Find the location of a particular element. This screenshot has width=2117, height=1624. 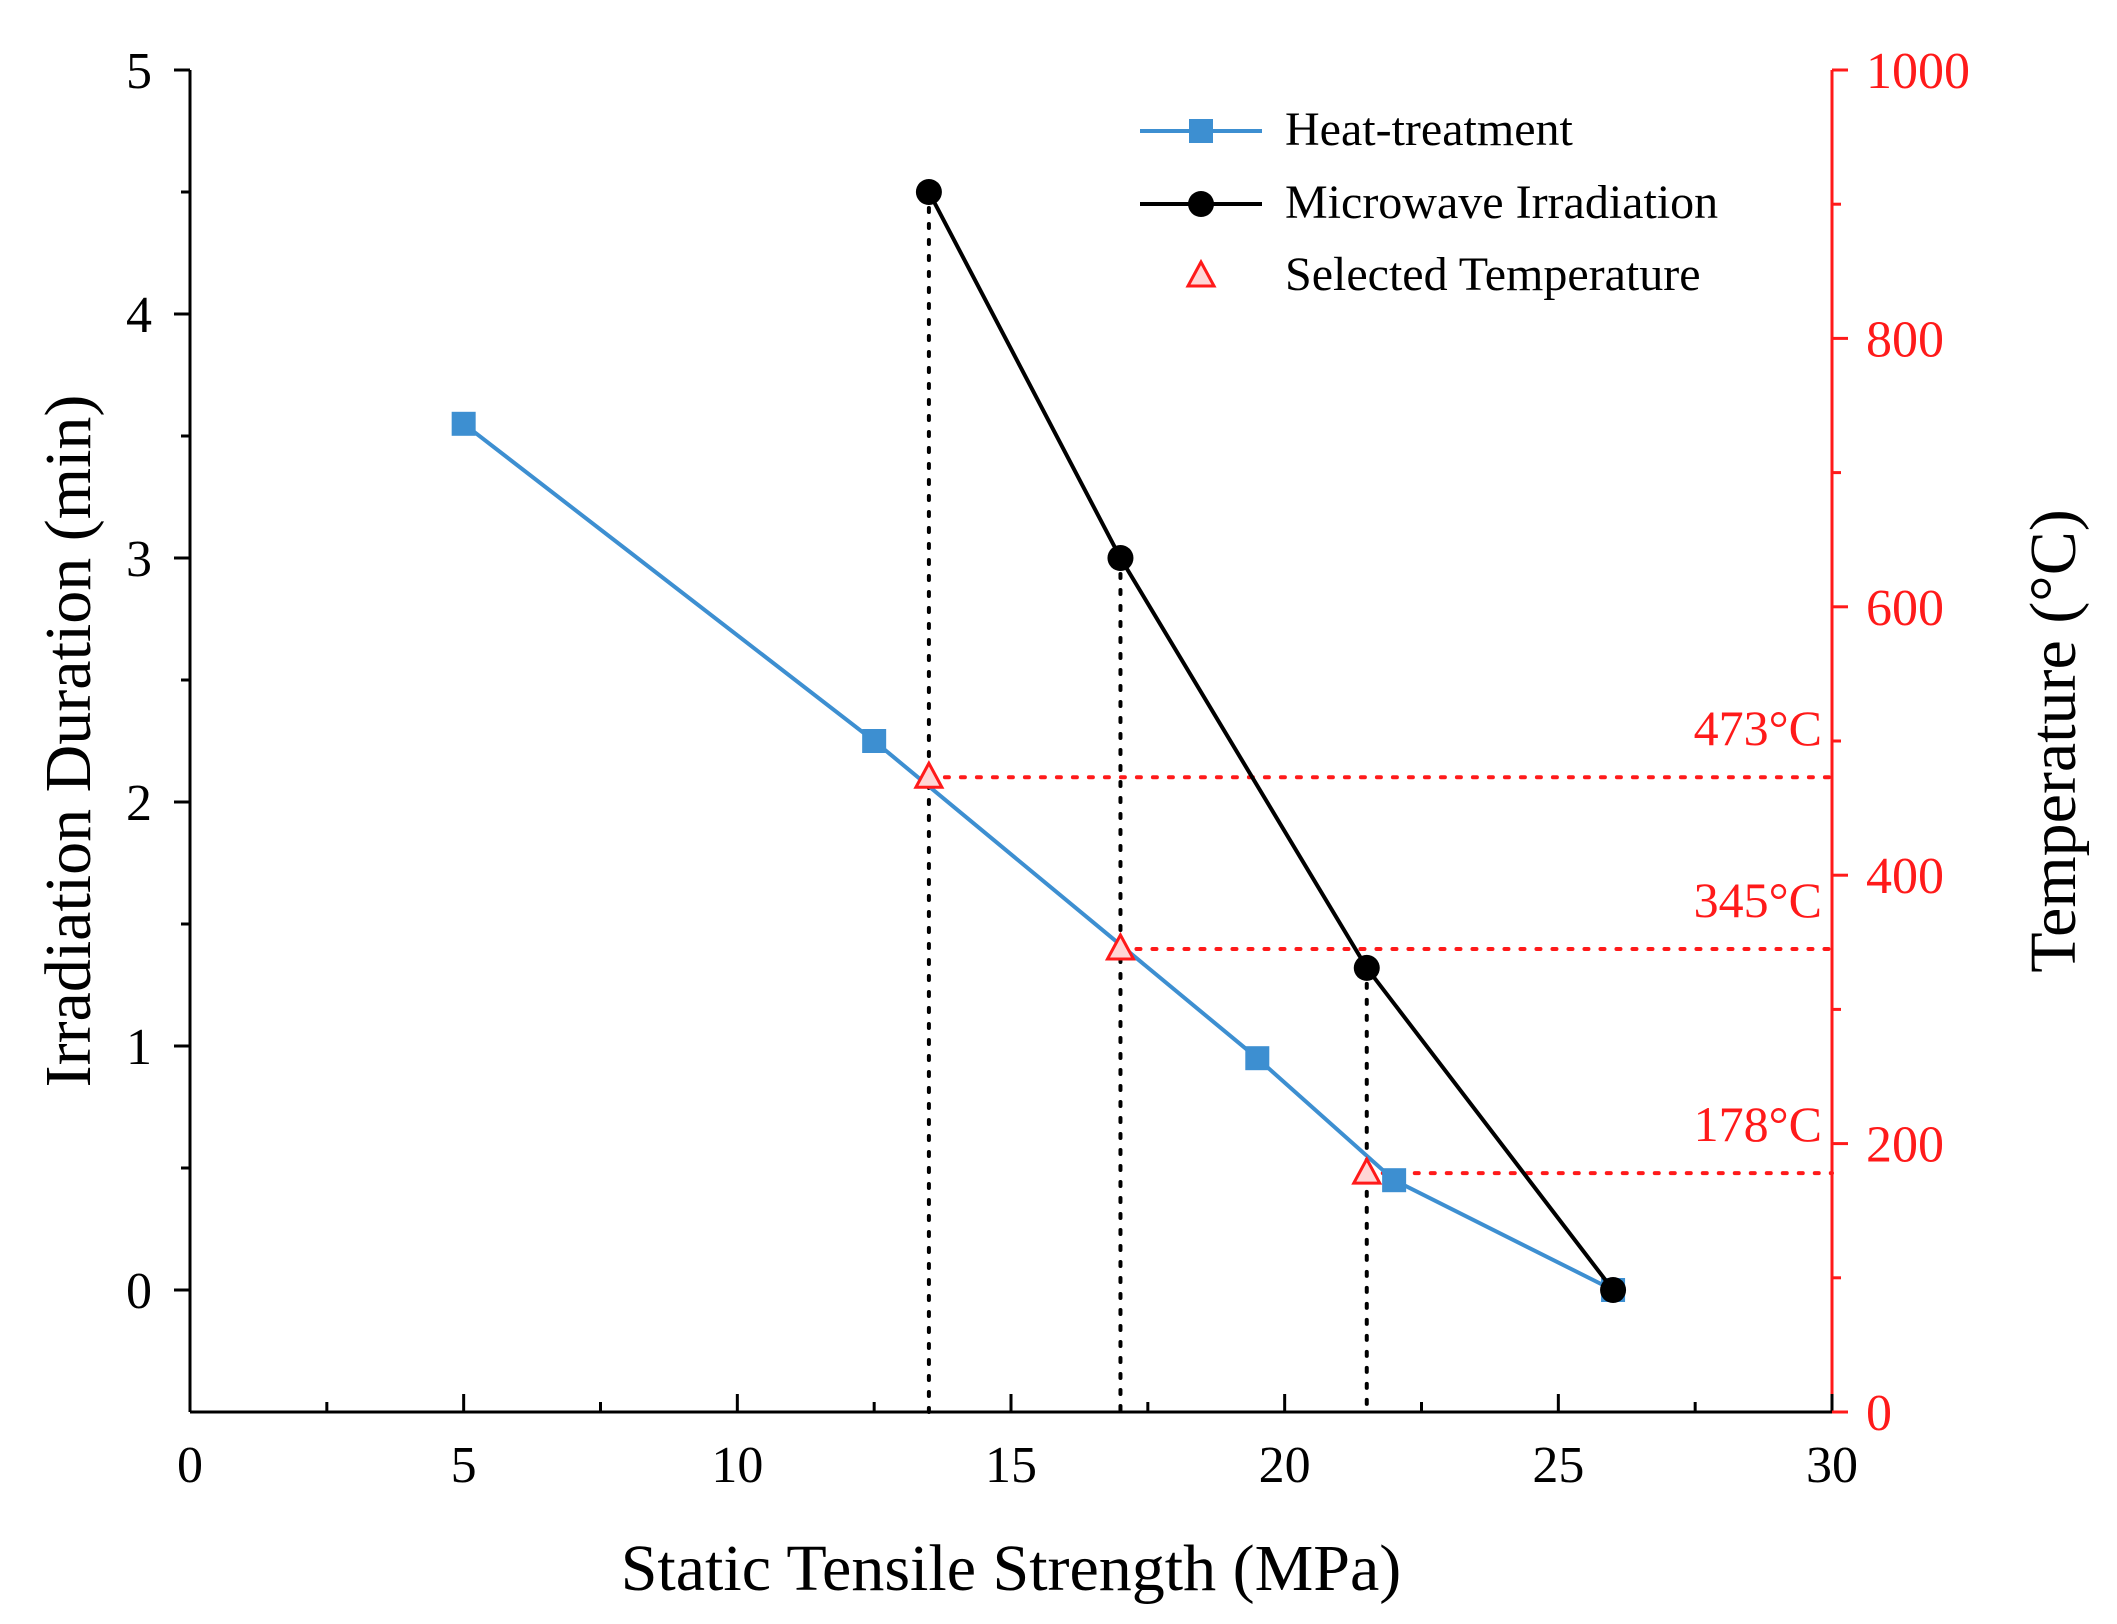

temperature-label: 345°C is located at coordinates (1758, 900).